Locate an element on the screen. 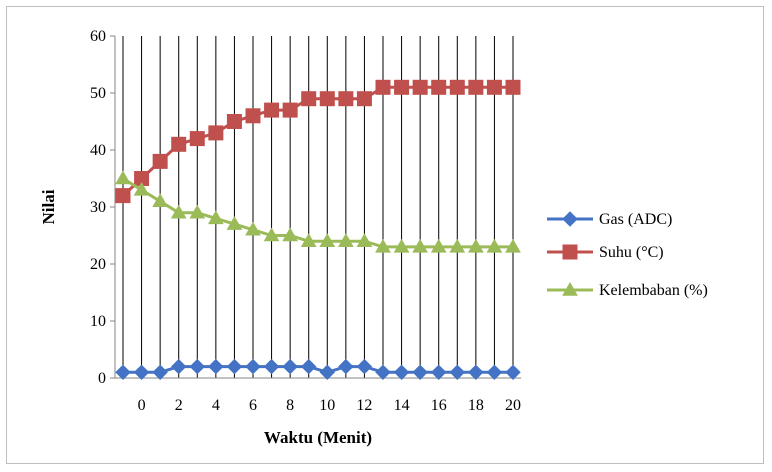  x-tick-label-18: 18 is located at coordinates (476, 405).